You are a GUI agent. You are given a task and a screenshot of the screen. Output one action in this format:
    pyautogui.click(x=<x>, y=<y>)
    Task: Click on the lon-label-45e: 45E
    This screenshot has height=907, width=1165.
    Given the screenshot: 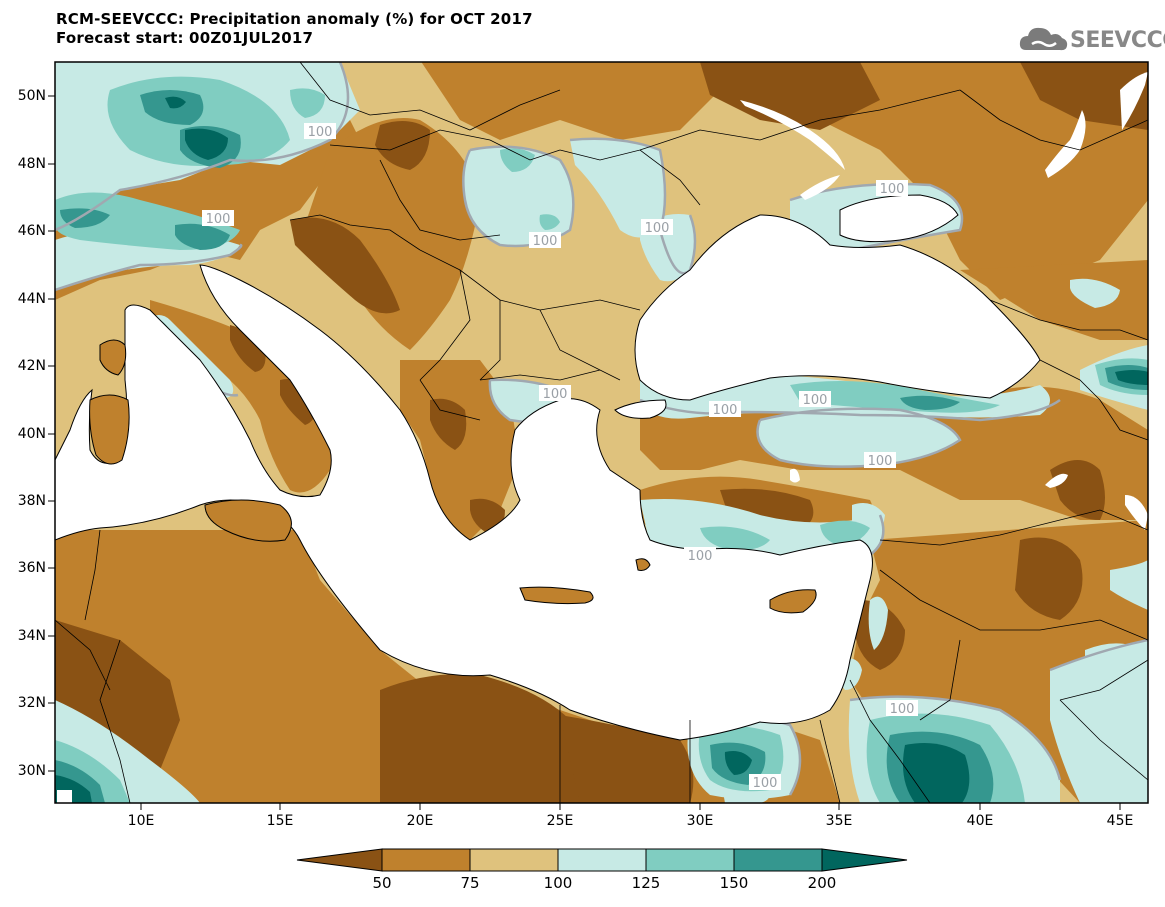 What is the action you would take?
    pyautogui.click(x=1120, y=821)
    